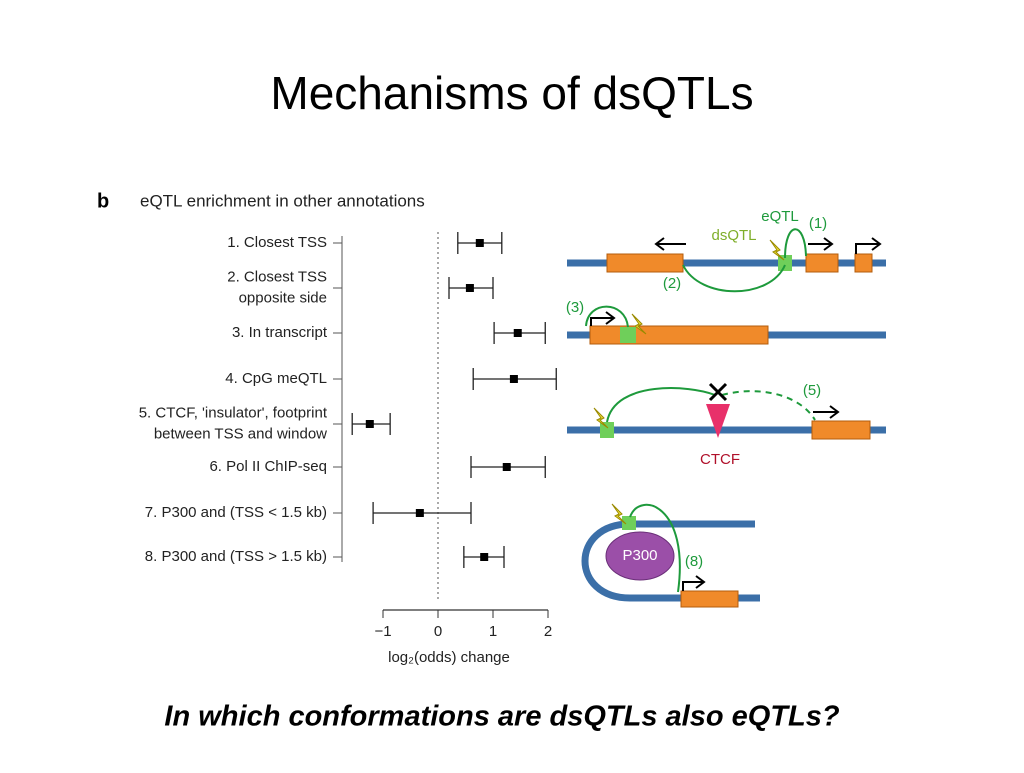 Image resolution: width=1024 pixels, height=773 pixels. Describe the element at coordinates (236, 556) in the screenshot. I see `category-label: 8. P300 and (TSS > 1.5 kb)` at that location.